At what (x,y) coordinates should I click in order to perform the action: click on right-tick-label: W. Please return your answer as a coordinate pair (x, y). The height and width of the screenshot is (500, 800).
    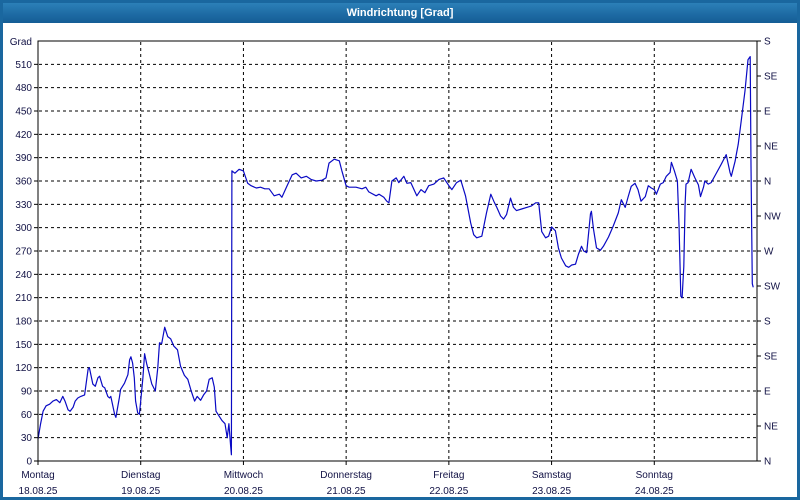
    Looking at the image, I should click on (769, 252).